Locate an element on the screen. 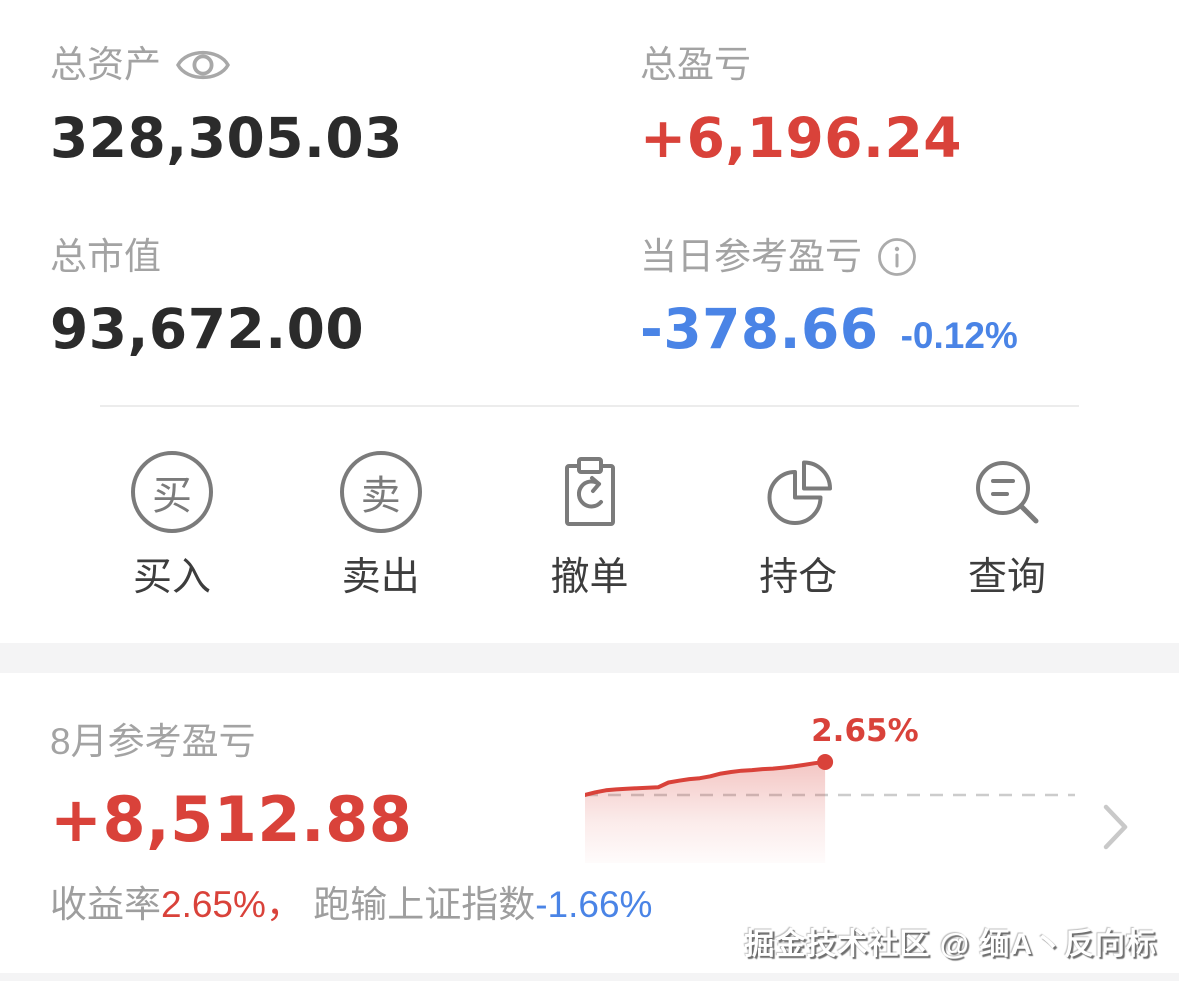  sell-glyph: 卖 is located at coordinates (380, 496).